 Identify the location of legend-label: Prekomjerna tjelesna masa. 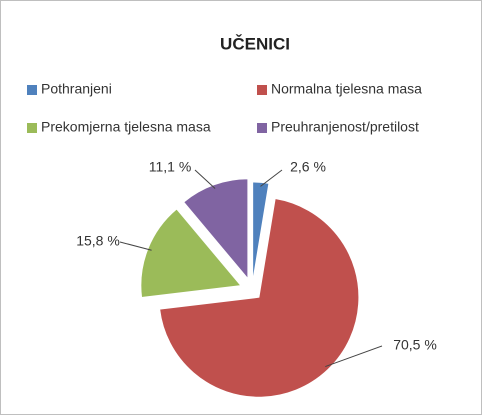
(126, 127).